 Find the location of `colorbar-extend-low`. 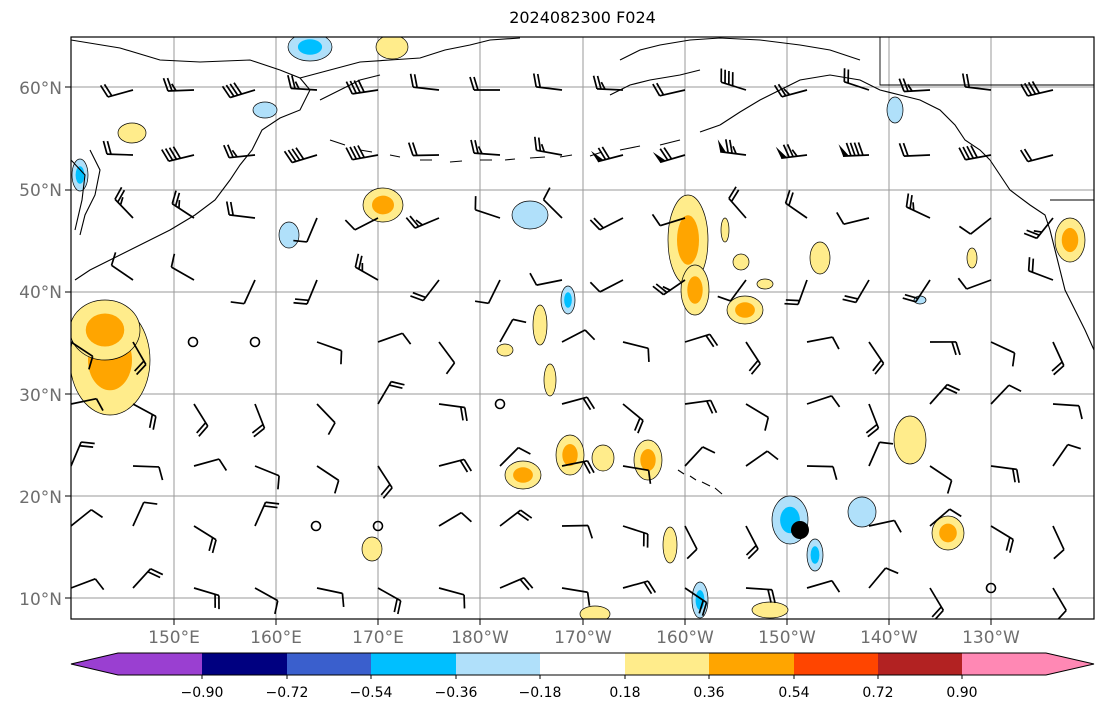

colorbar-extend-low is located at coordinates (94, 664).